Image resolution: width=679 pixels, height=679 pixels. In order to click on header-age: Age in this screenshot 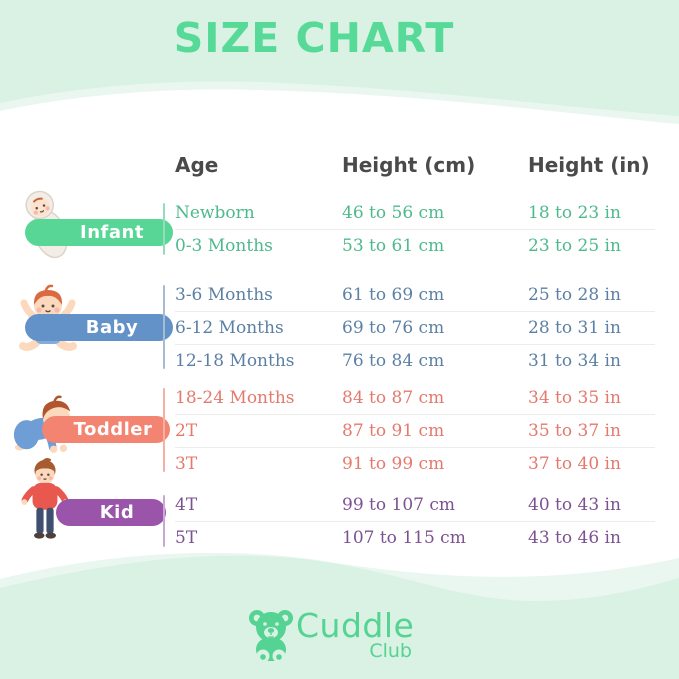, I will do `click(197, 165)`.